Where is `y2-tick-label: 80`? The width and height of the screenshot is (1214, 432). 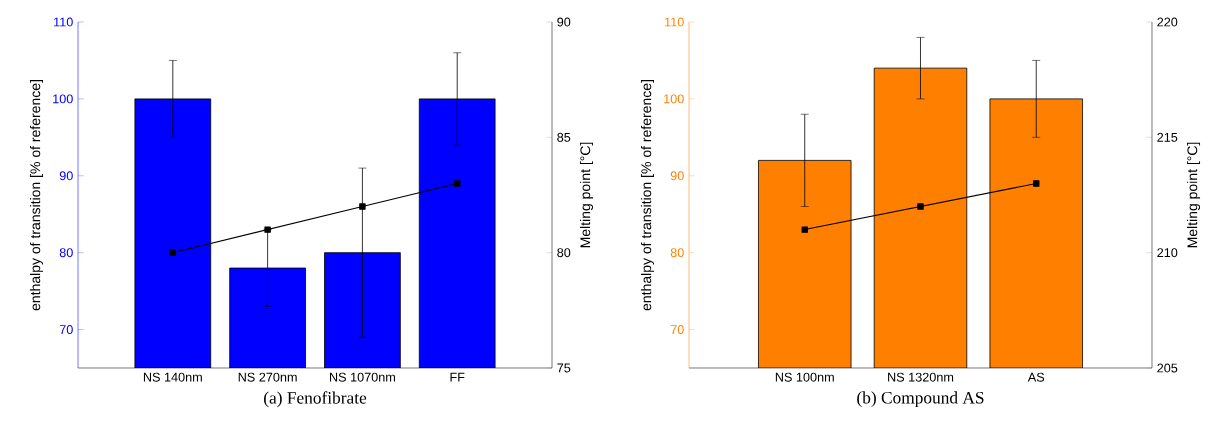 y2-tick-label: 80 is located at coordinates (564, 253).